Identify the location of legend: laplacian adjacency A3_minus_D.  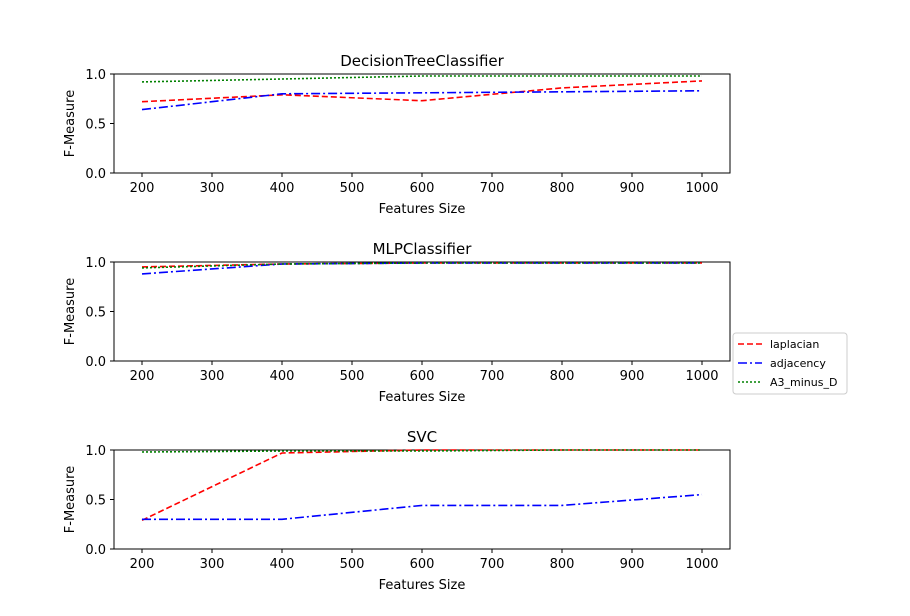
(790, 363).